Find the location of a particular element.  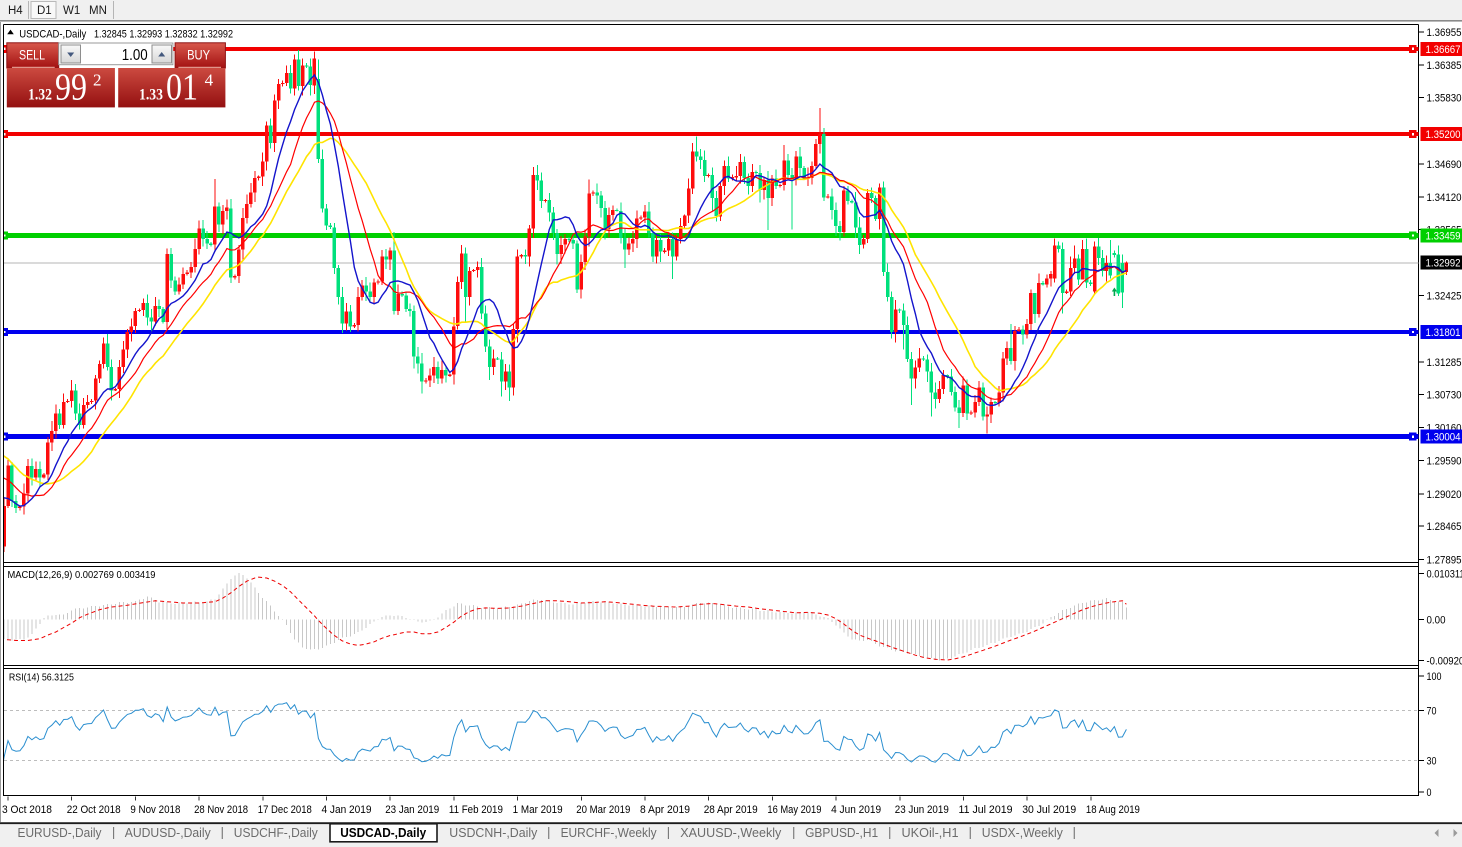

svg-text: 1.32425 is located at coordinates (1444, 297).